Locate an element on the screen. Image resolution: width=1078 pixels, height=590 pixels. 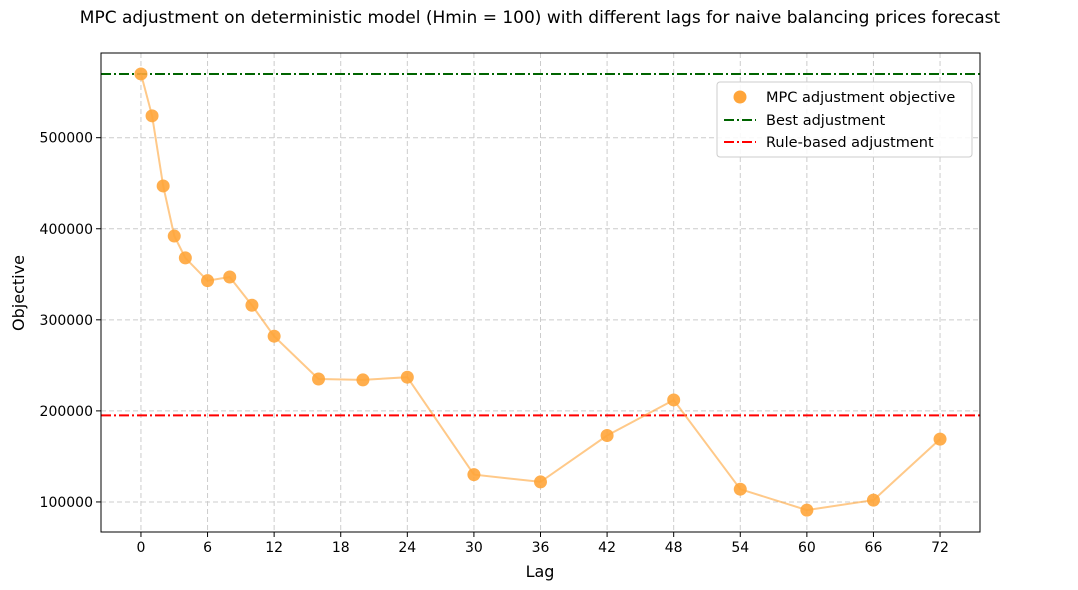
x-tick-label: 42 is located at coordinates (607, 548).